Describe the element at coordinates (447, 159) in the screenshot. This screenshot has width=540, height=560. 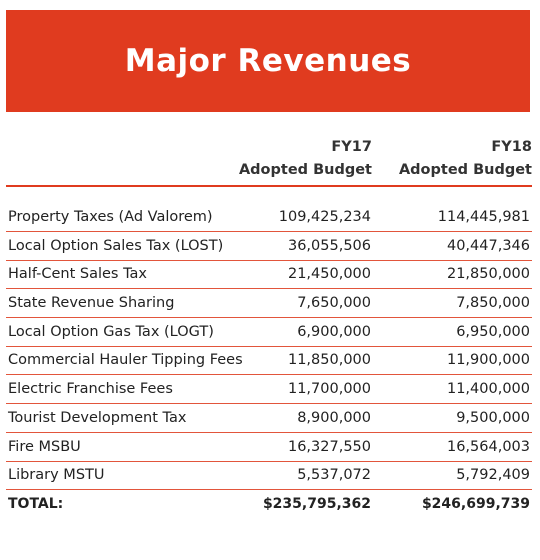
I see `column-header-fy18: FY18 Adopted Budget` at that location.